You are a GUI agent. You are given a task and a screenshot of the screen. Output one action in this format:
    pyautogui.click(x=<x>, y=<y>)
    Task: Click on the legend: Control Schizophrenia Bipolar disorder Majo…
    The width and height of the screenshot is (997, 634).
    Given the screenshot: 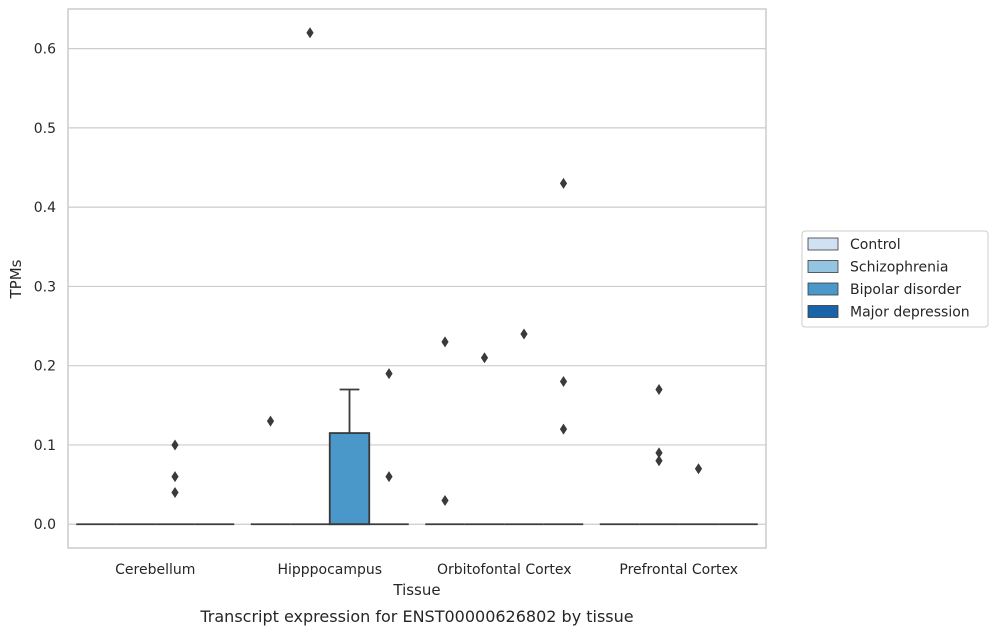 What is the action you would take?
    pyautogui.click(x=895, y=279)
    